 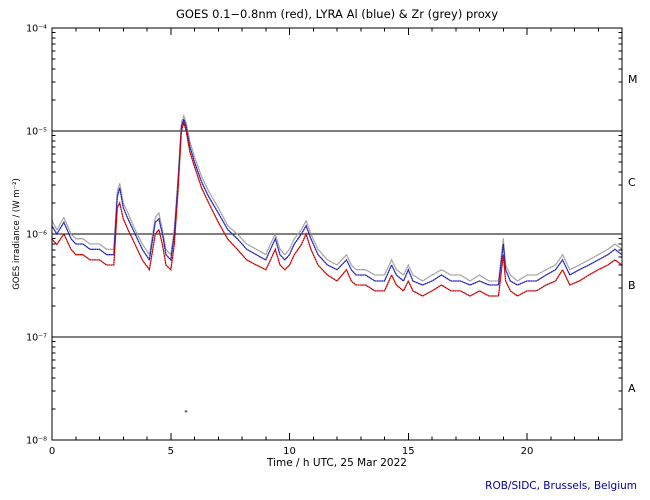 What do you see at coordinates (36, 29) in the screenshot?
I see `y-tick-label: 10⁻⁴` at bounding box center [36, 29].